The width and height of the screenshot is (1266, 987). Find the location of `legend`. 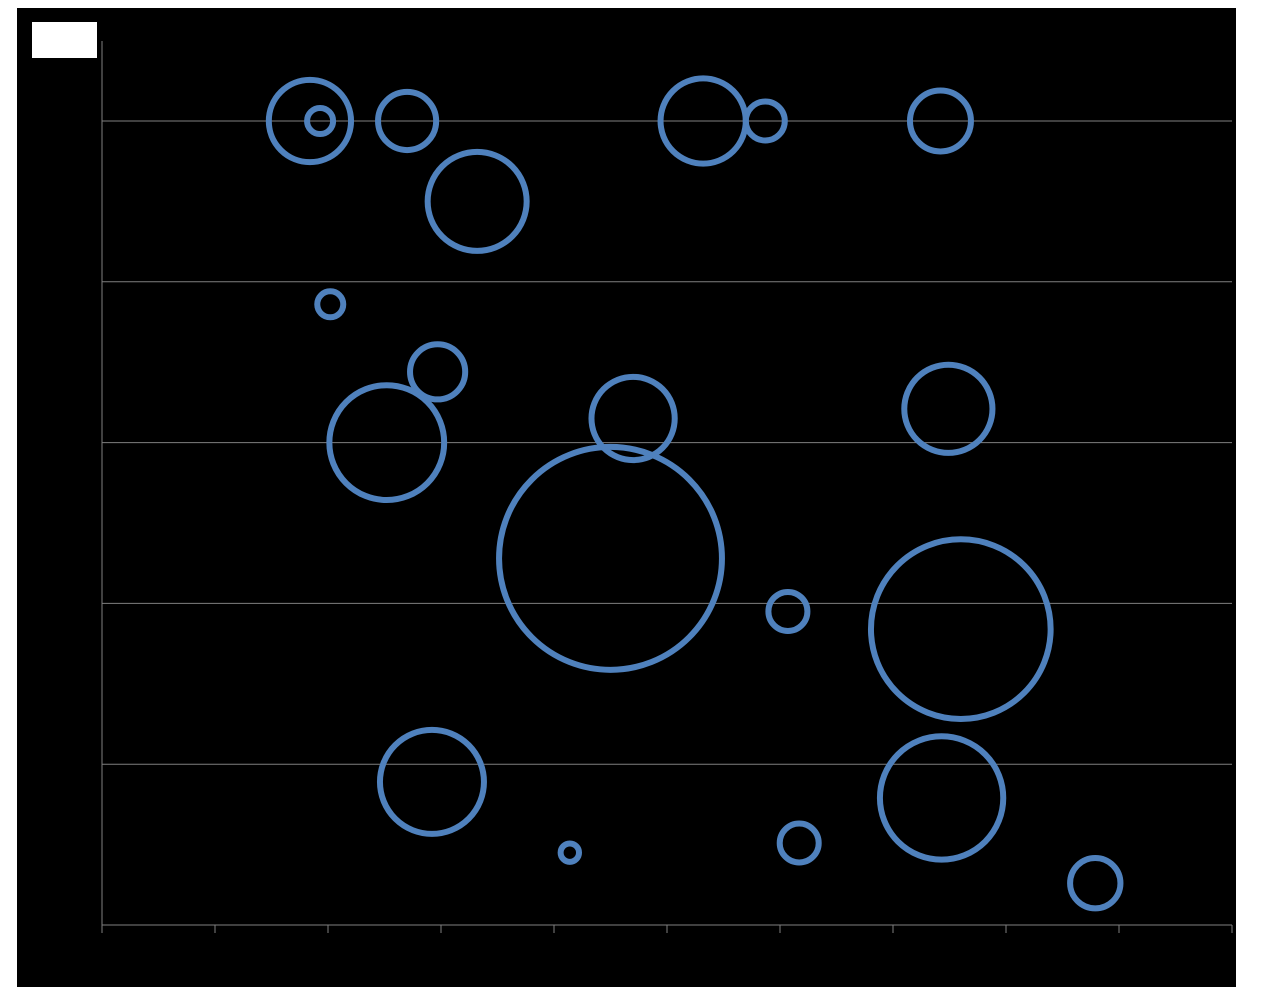

legend is located at coordinates (64, 40).